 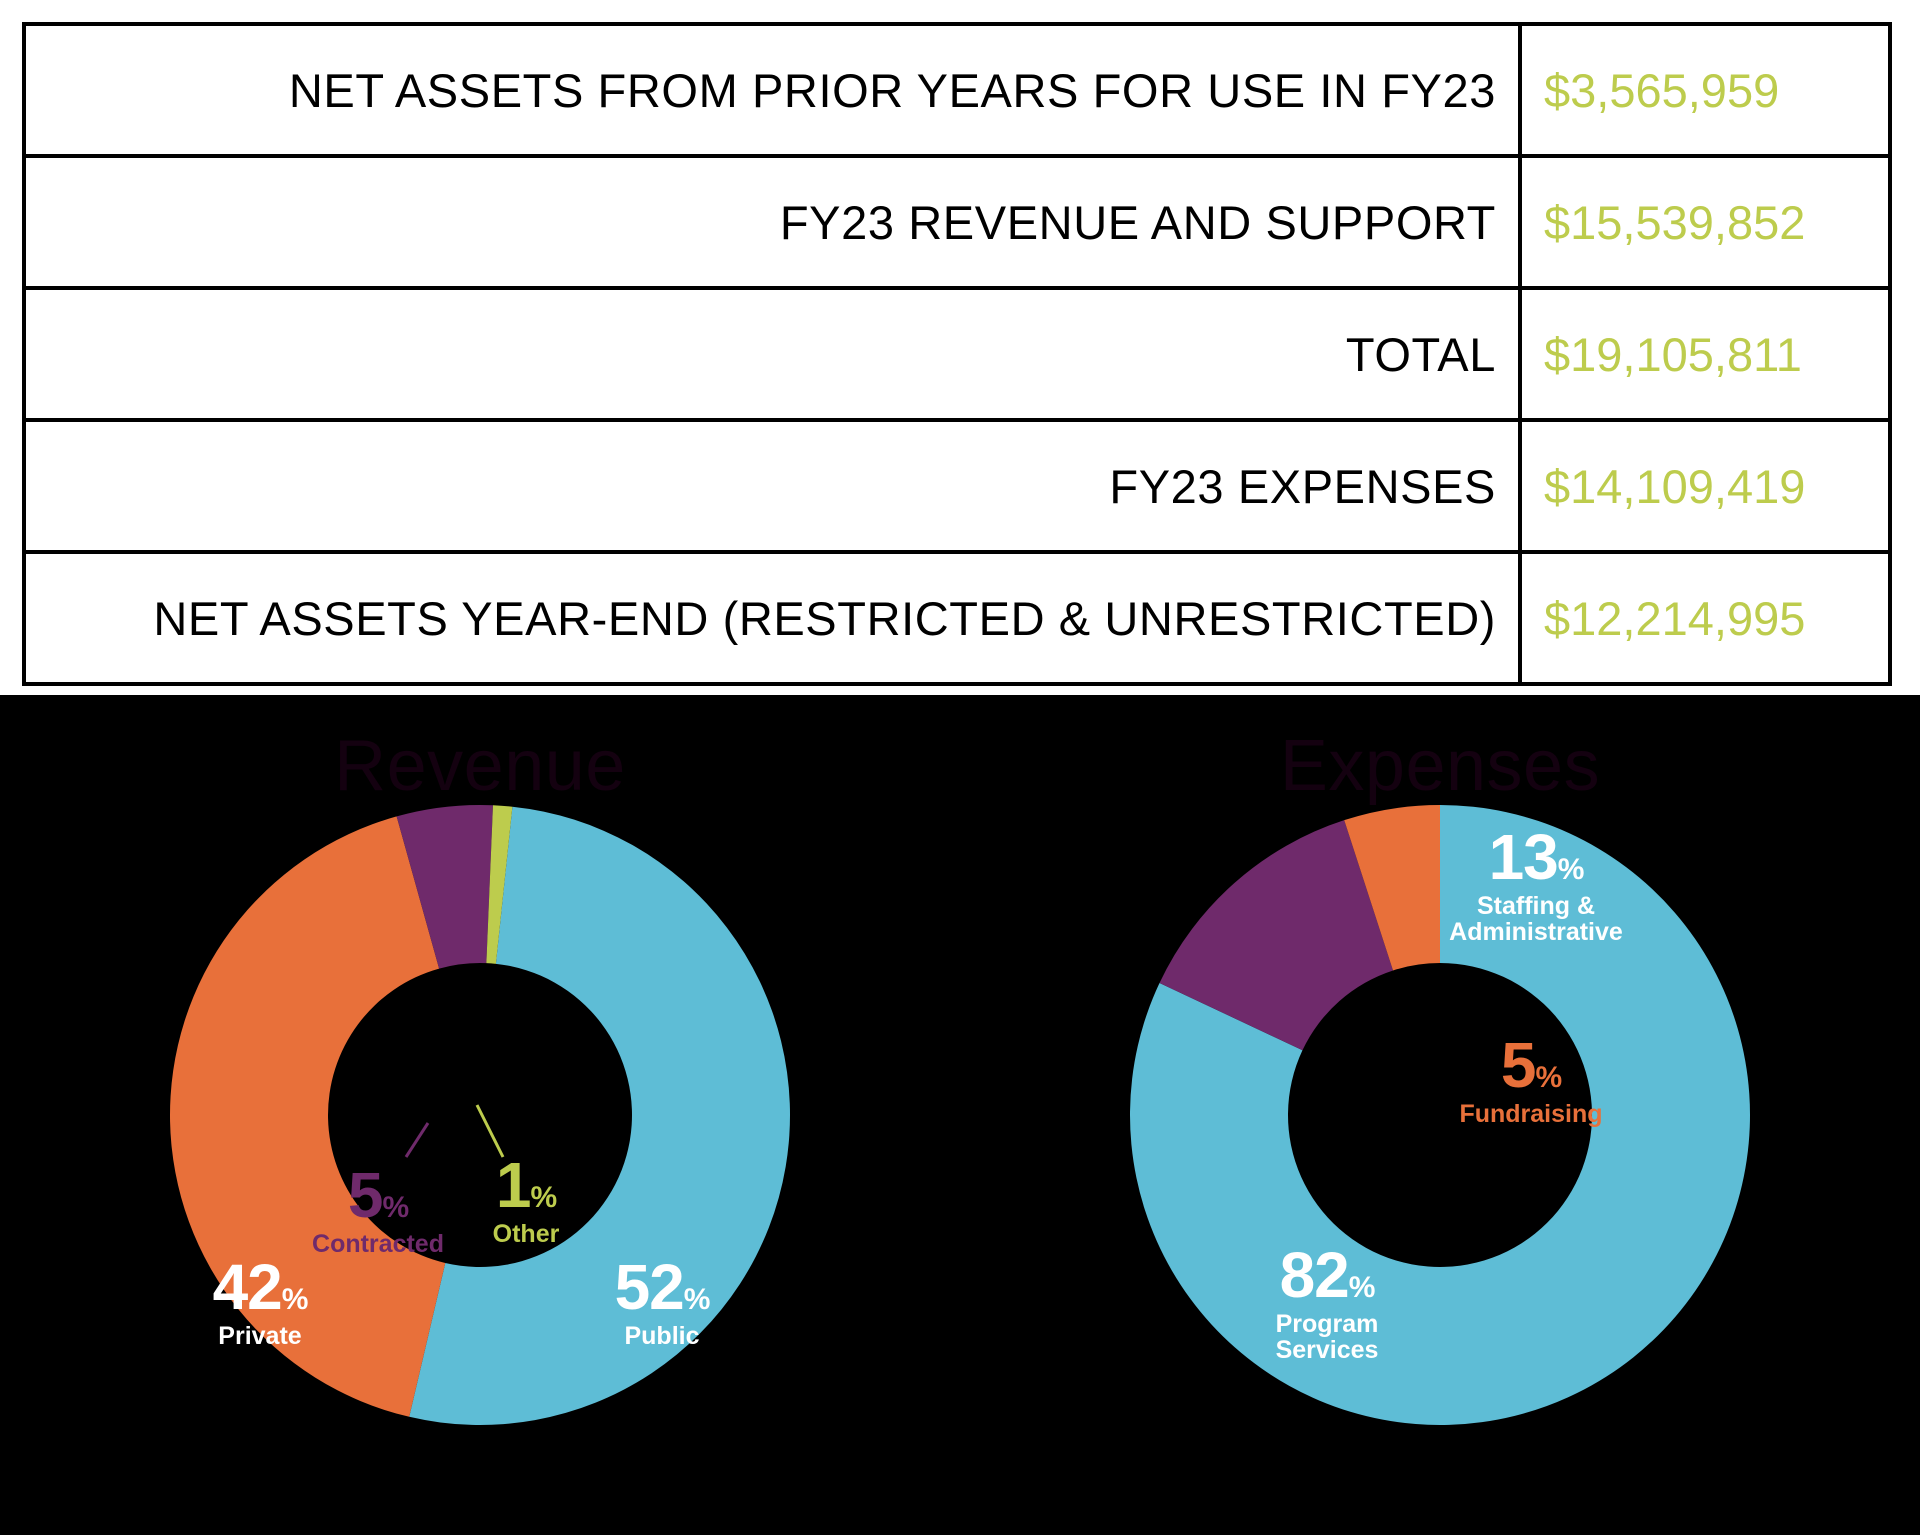 What do you see at coordinates (308, 1116) in the screenshot?
I see `donut-slice-private` at bounding box center [308, 1116].